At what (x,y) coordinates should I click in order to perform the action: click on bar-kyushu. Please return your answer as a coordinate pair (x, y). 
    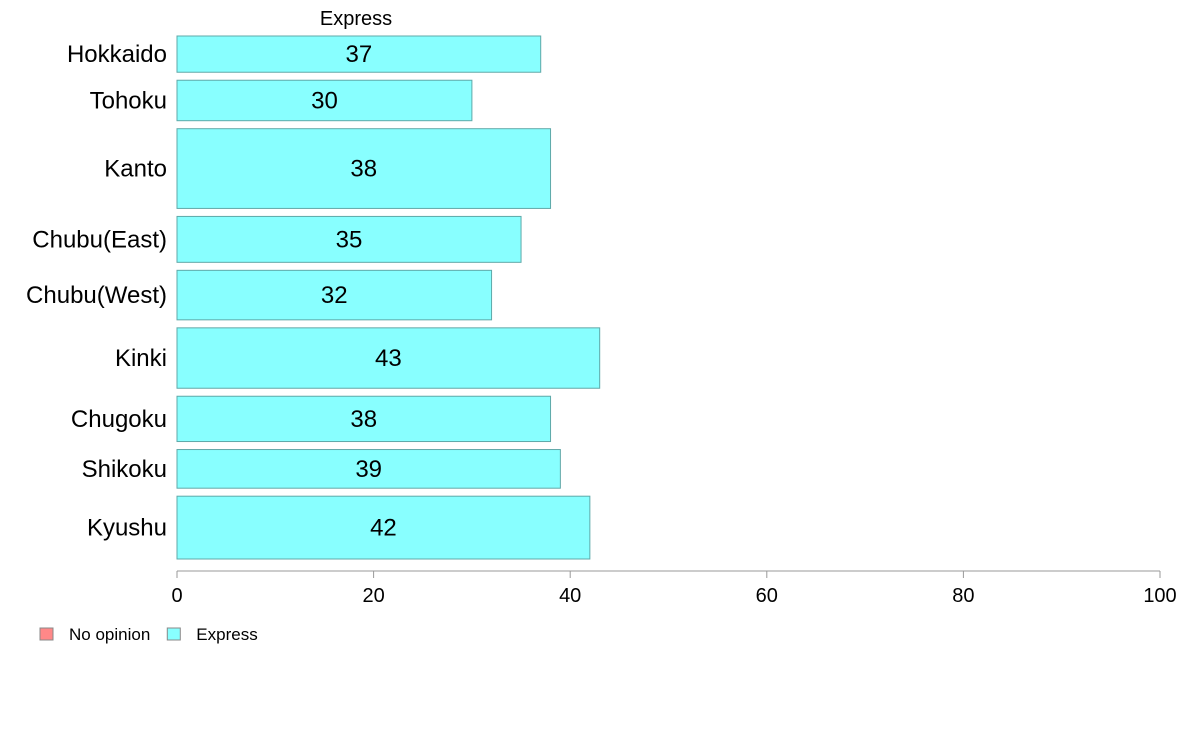
    Looking at the image, I should click on (383, 527).